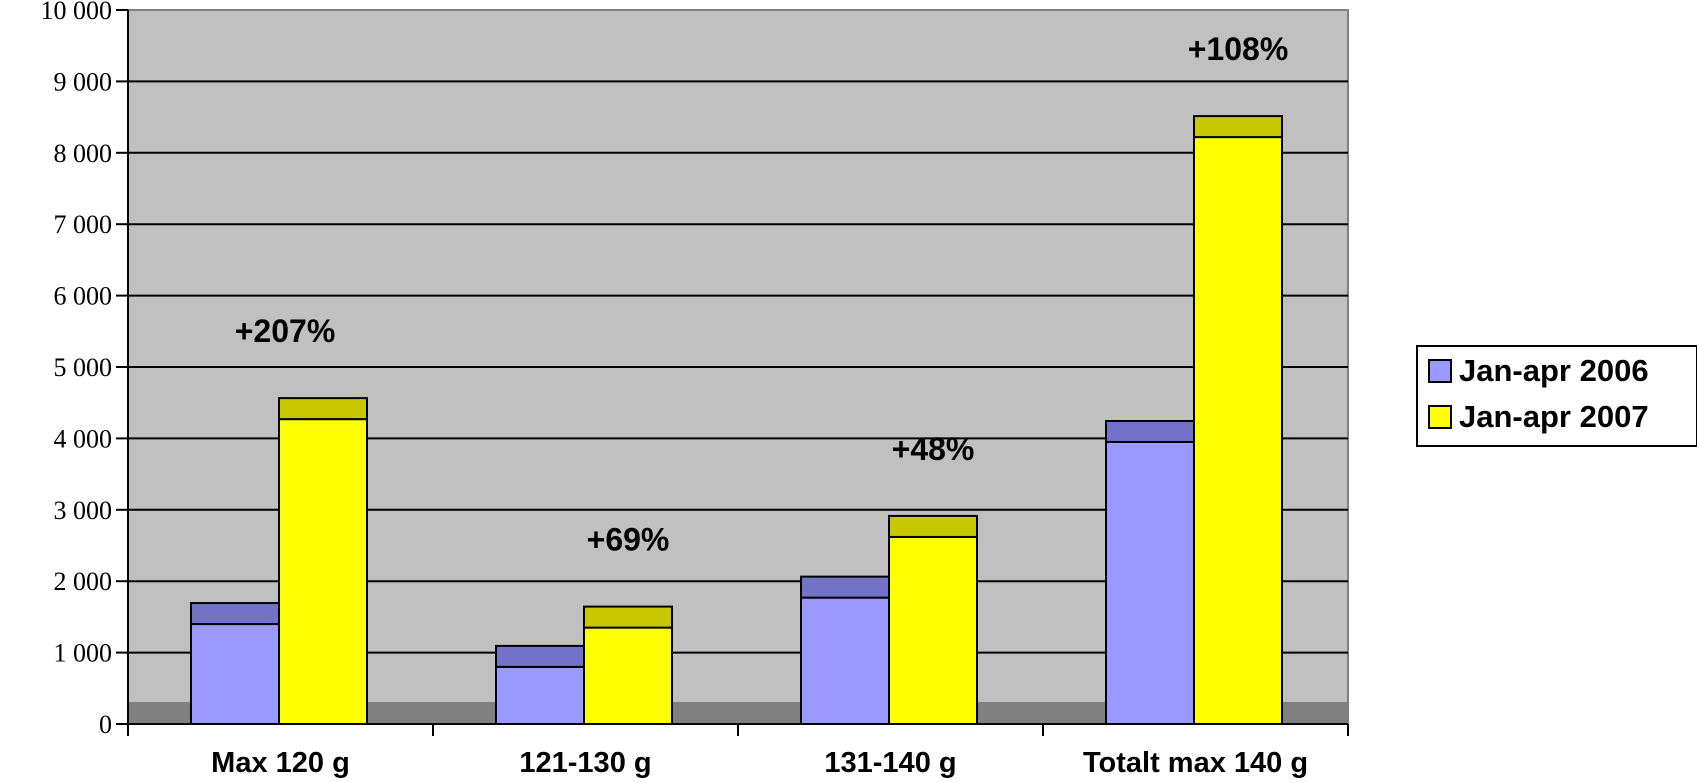  I want to click on x-category-label: Totalt max 140 g, so click(1195, 763).